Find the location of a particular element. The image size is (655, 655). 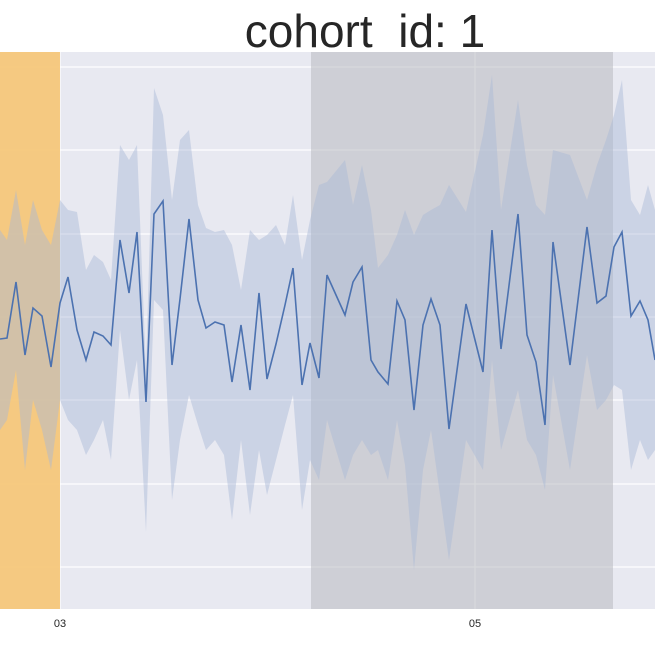

chart-title: cohort_id: 1 is located at coordinates (365, 31).